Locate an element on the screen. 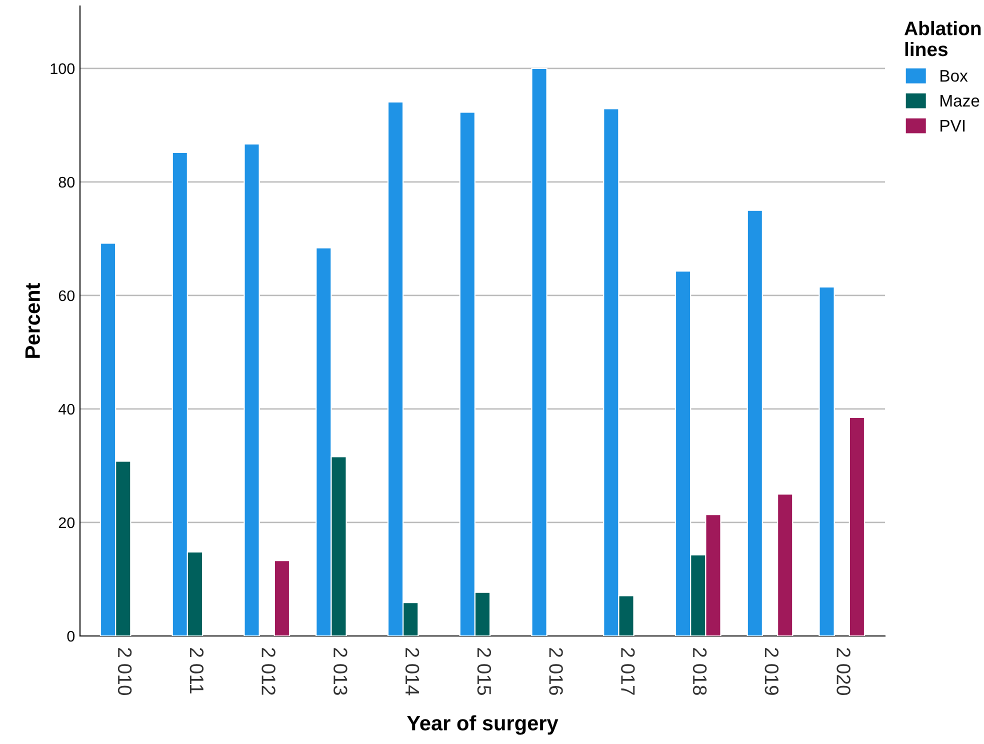 Image resolution: width=984 pixels, height=744 pixels. y-tick-label: 100 is located at coordinates (62, 68).